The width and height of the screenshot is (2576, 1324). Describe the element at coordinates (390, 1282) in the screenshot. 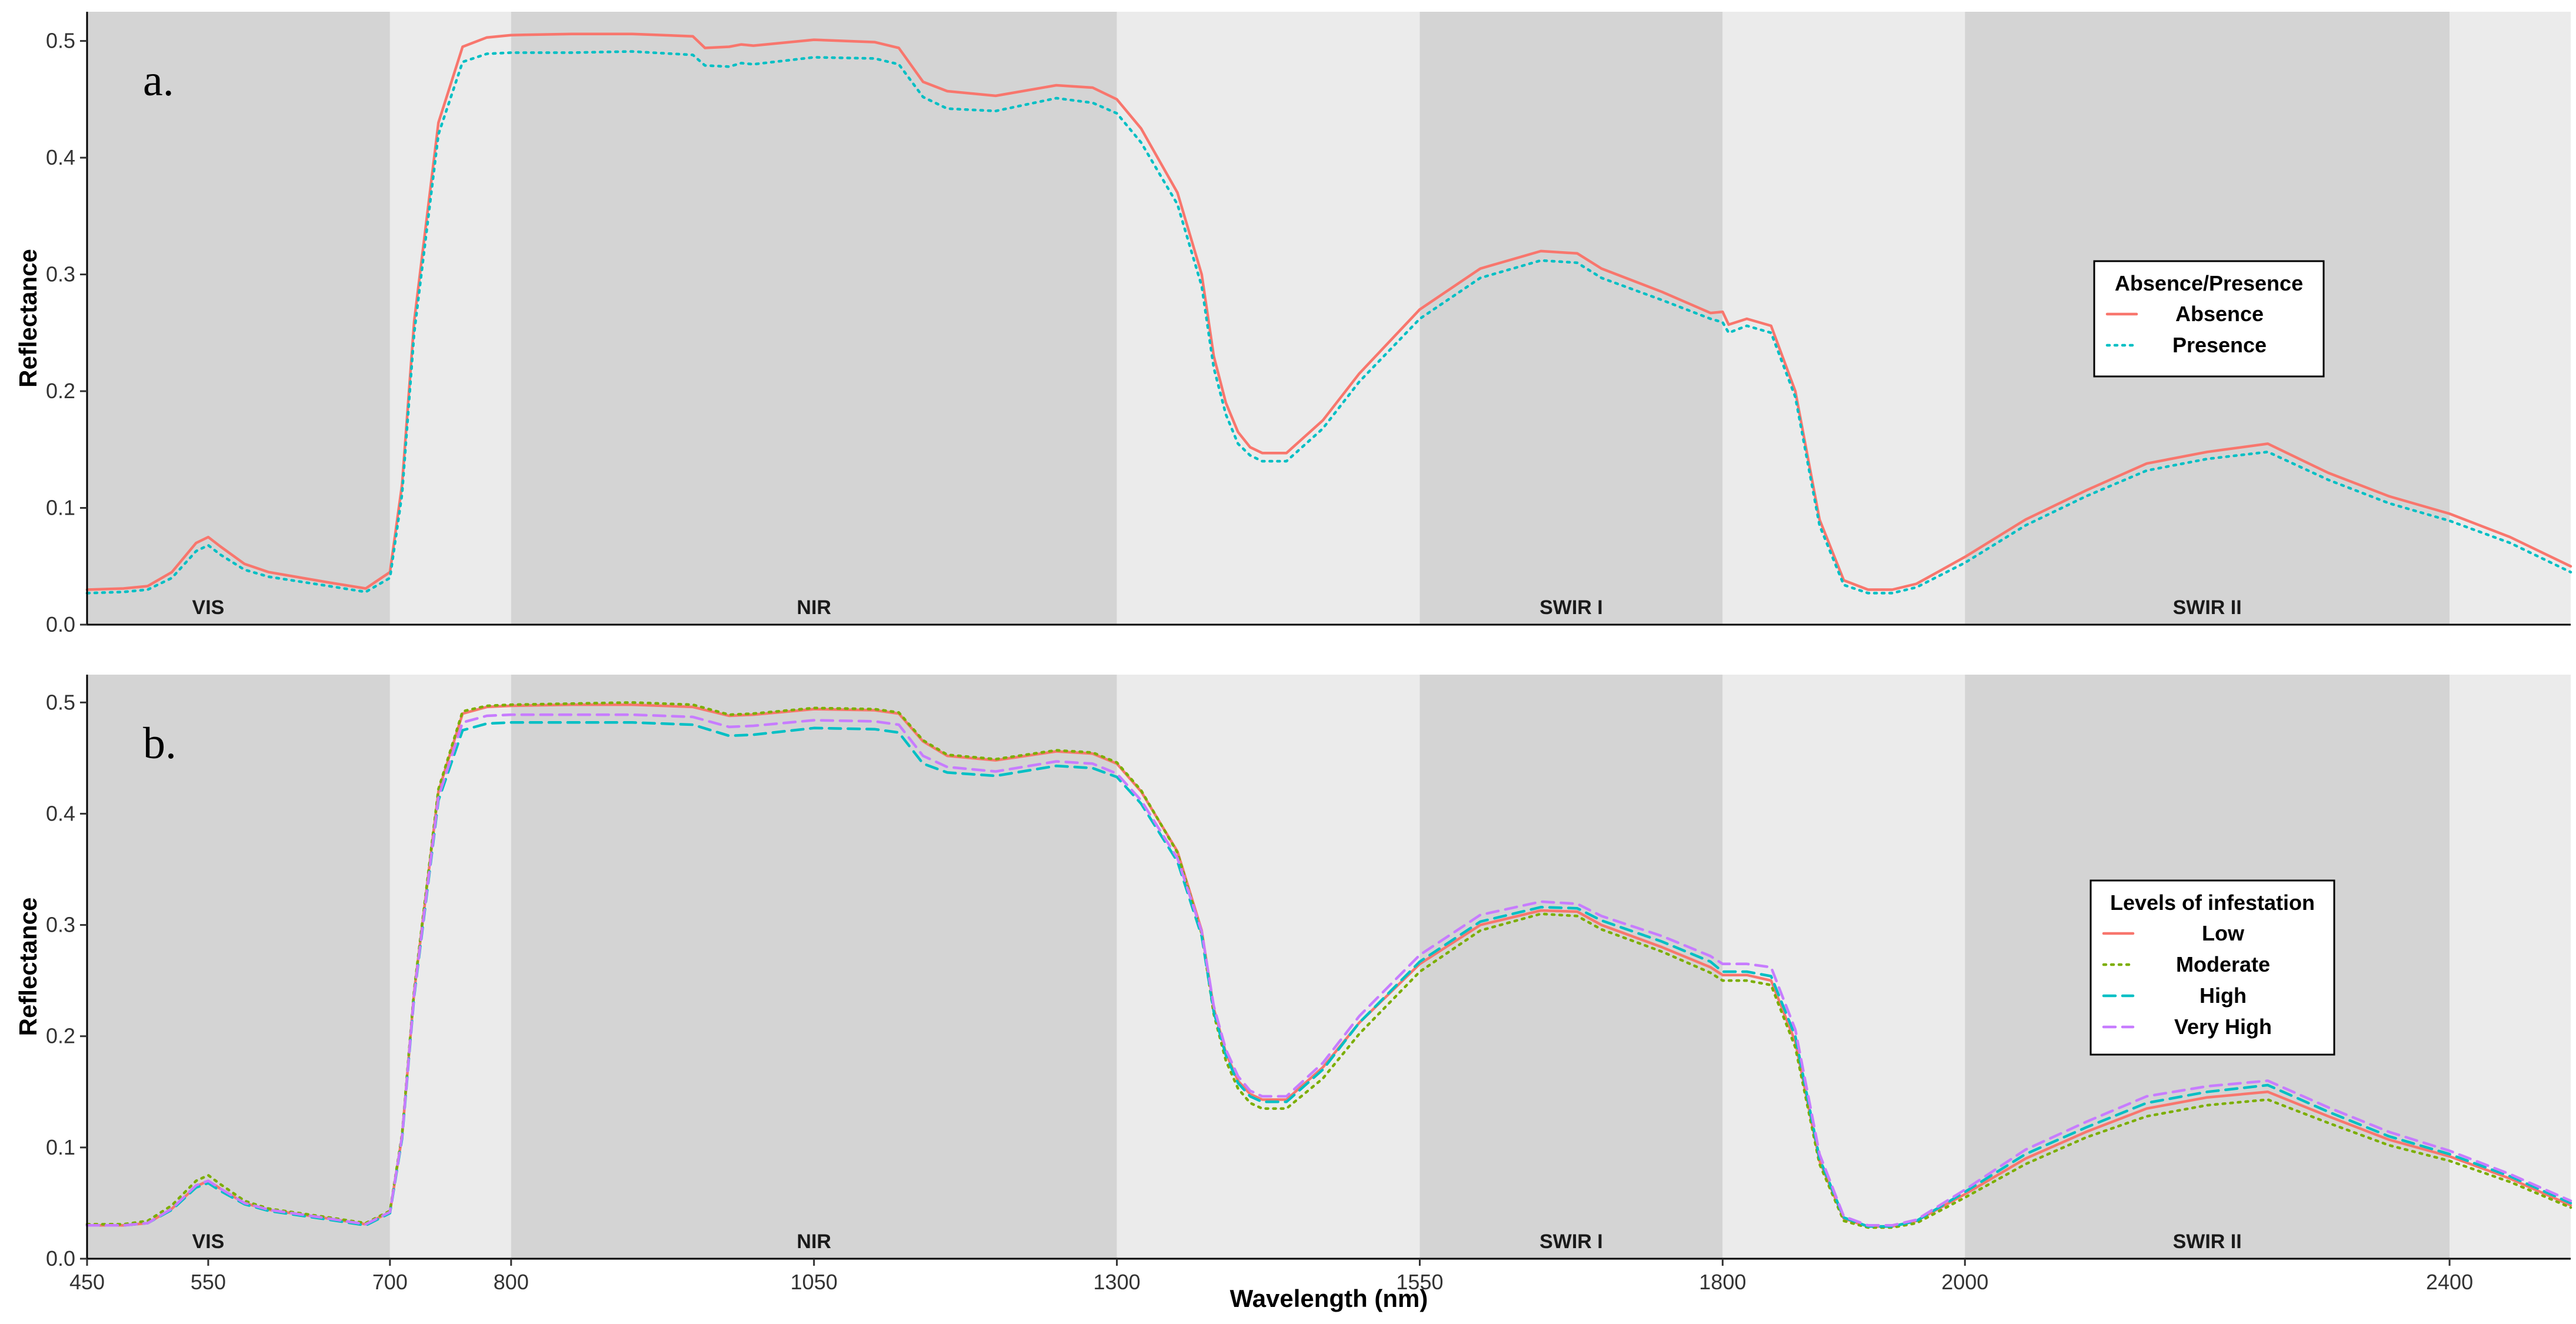

I see `x-tick-label: 700` at that location.